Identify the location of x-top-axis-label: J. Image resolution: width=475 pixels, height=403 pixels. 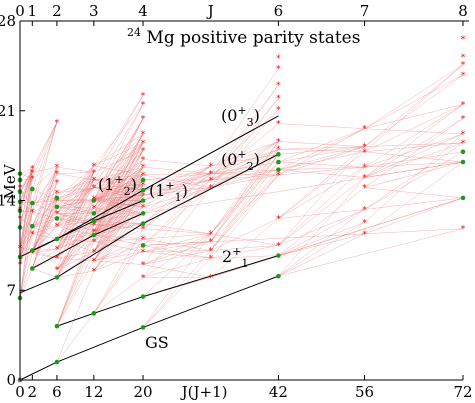
(210, 11).